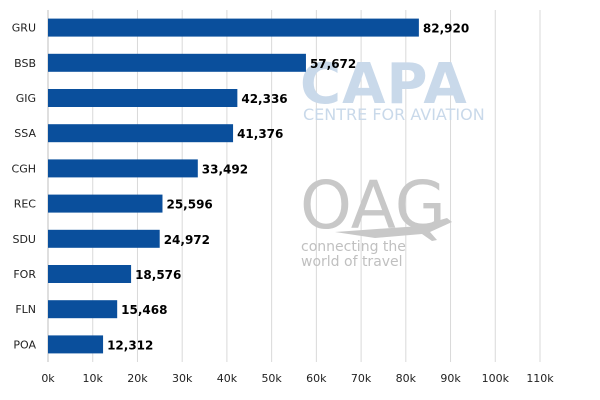 This screenshot has width=600, height=400. Describe the element at coordinates (540, 378) in the screenshot. I see `x-tick-label: 110k` at that location.